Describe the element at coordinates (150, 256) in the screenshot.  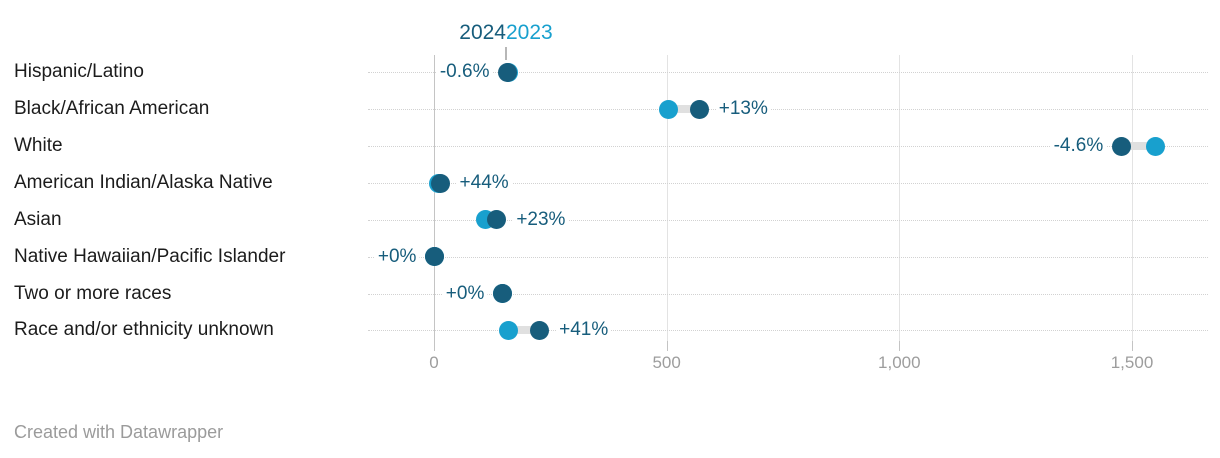
I see `category-label: Native Hawaiian/Pacific Islander` at that location.